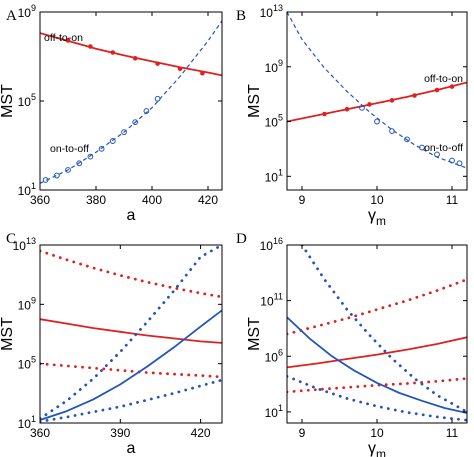 The height and width of the screenshot is (457, 474). Describe the element at coordinates (96, 200) in the screenshot. I see `x-tick-label: 380` at that location.